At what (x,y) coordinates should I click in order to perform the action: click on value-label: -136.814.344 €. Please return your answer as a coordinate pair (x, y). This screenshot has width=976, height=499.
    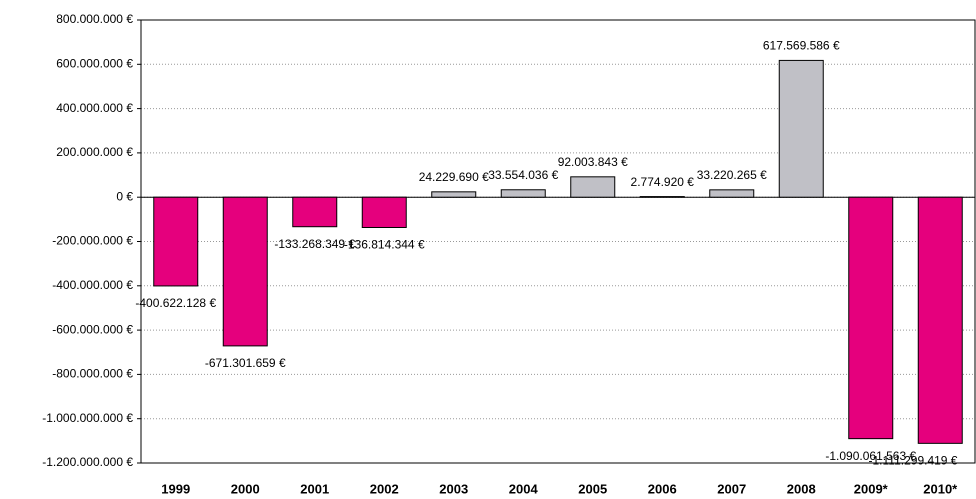
    Looking at the image, I should click on (384, 245).